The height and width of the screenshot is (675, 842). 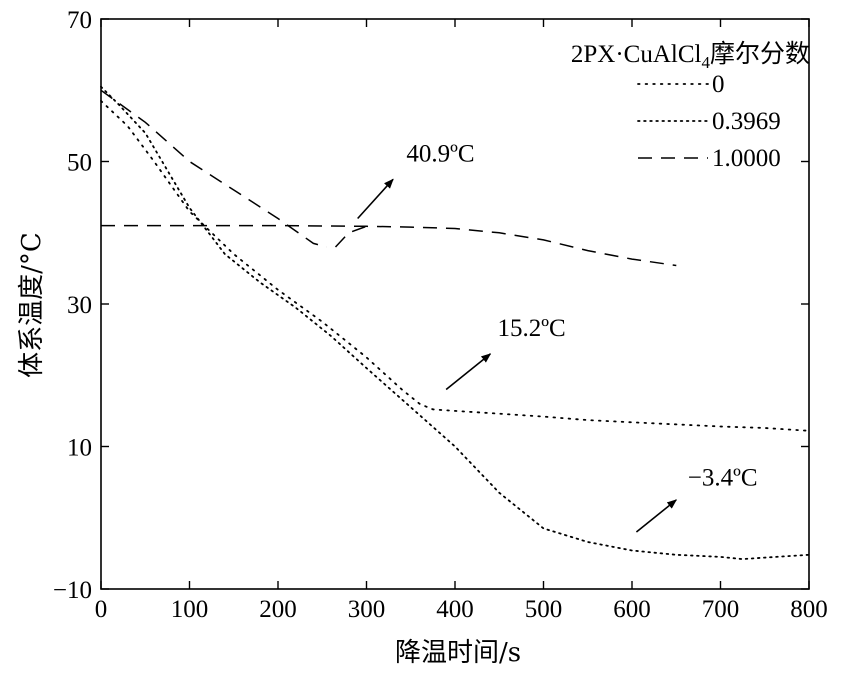 I want to click on x-tick-label: 400, so click(x=455, y=609).